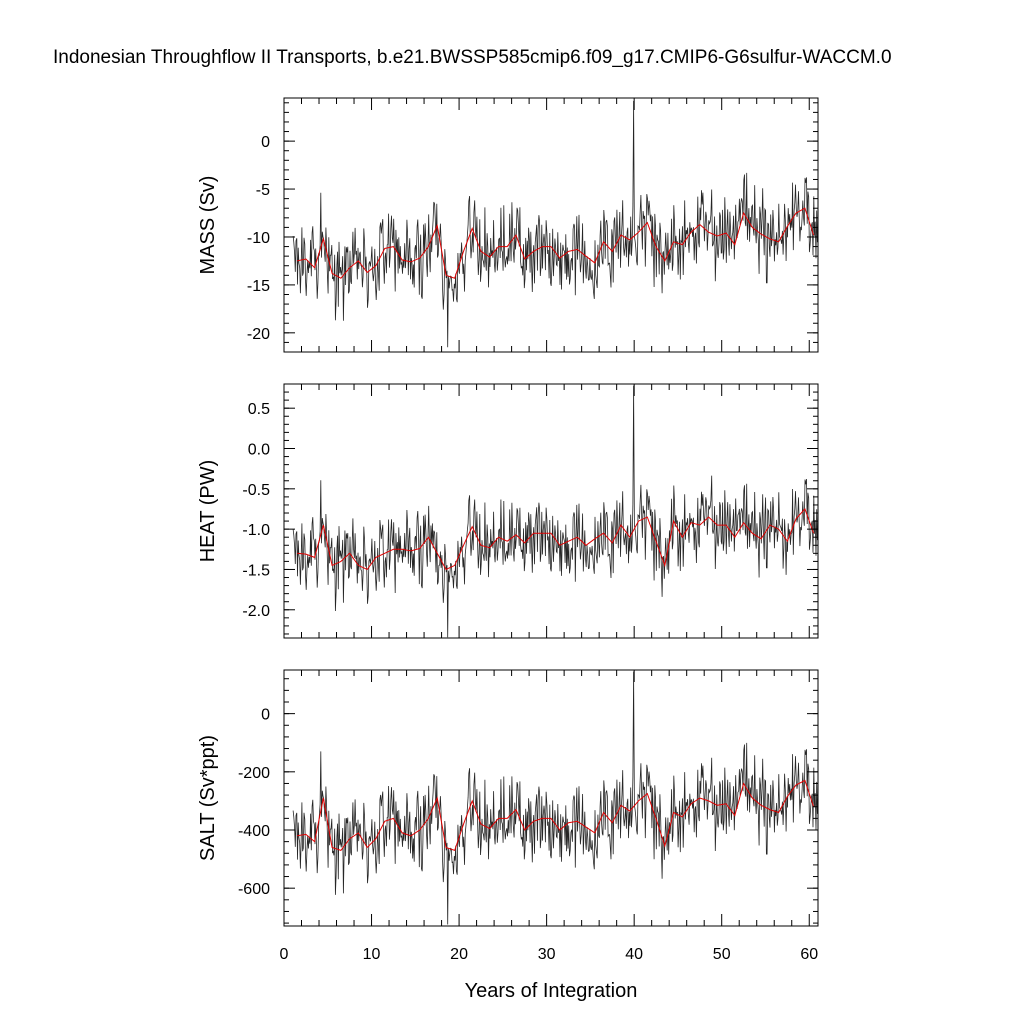  I want to click on x-tick-label: 40, so click(634, 954).